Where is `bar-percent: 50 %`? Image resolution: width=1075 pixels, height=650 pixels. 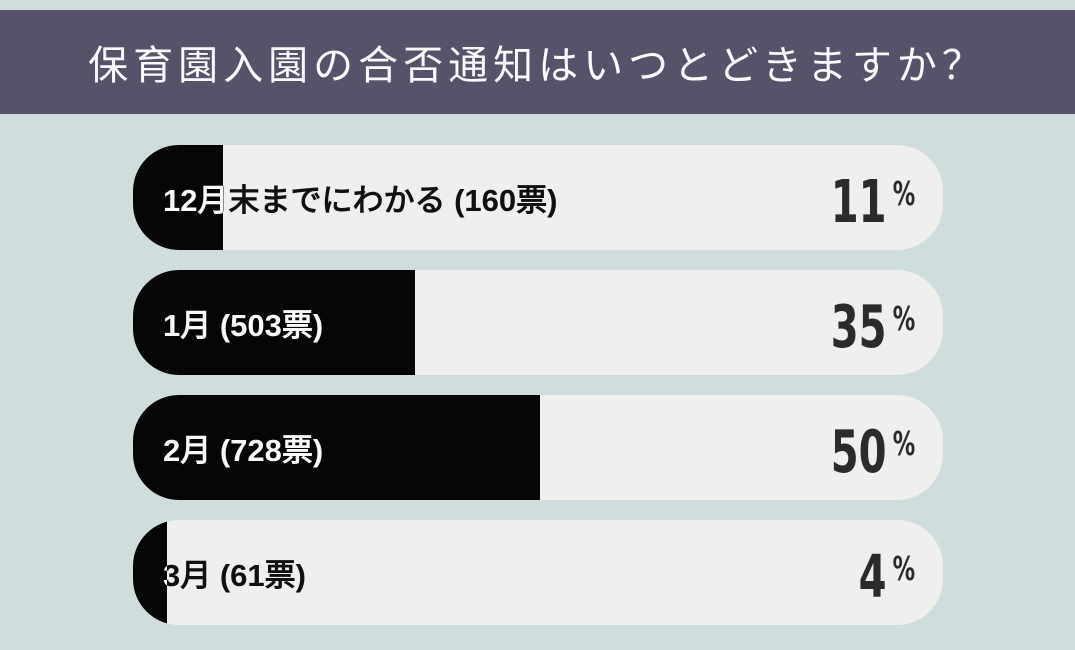 bar-percent: 50 % is located at coordinates (873, 449).